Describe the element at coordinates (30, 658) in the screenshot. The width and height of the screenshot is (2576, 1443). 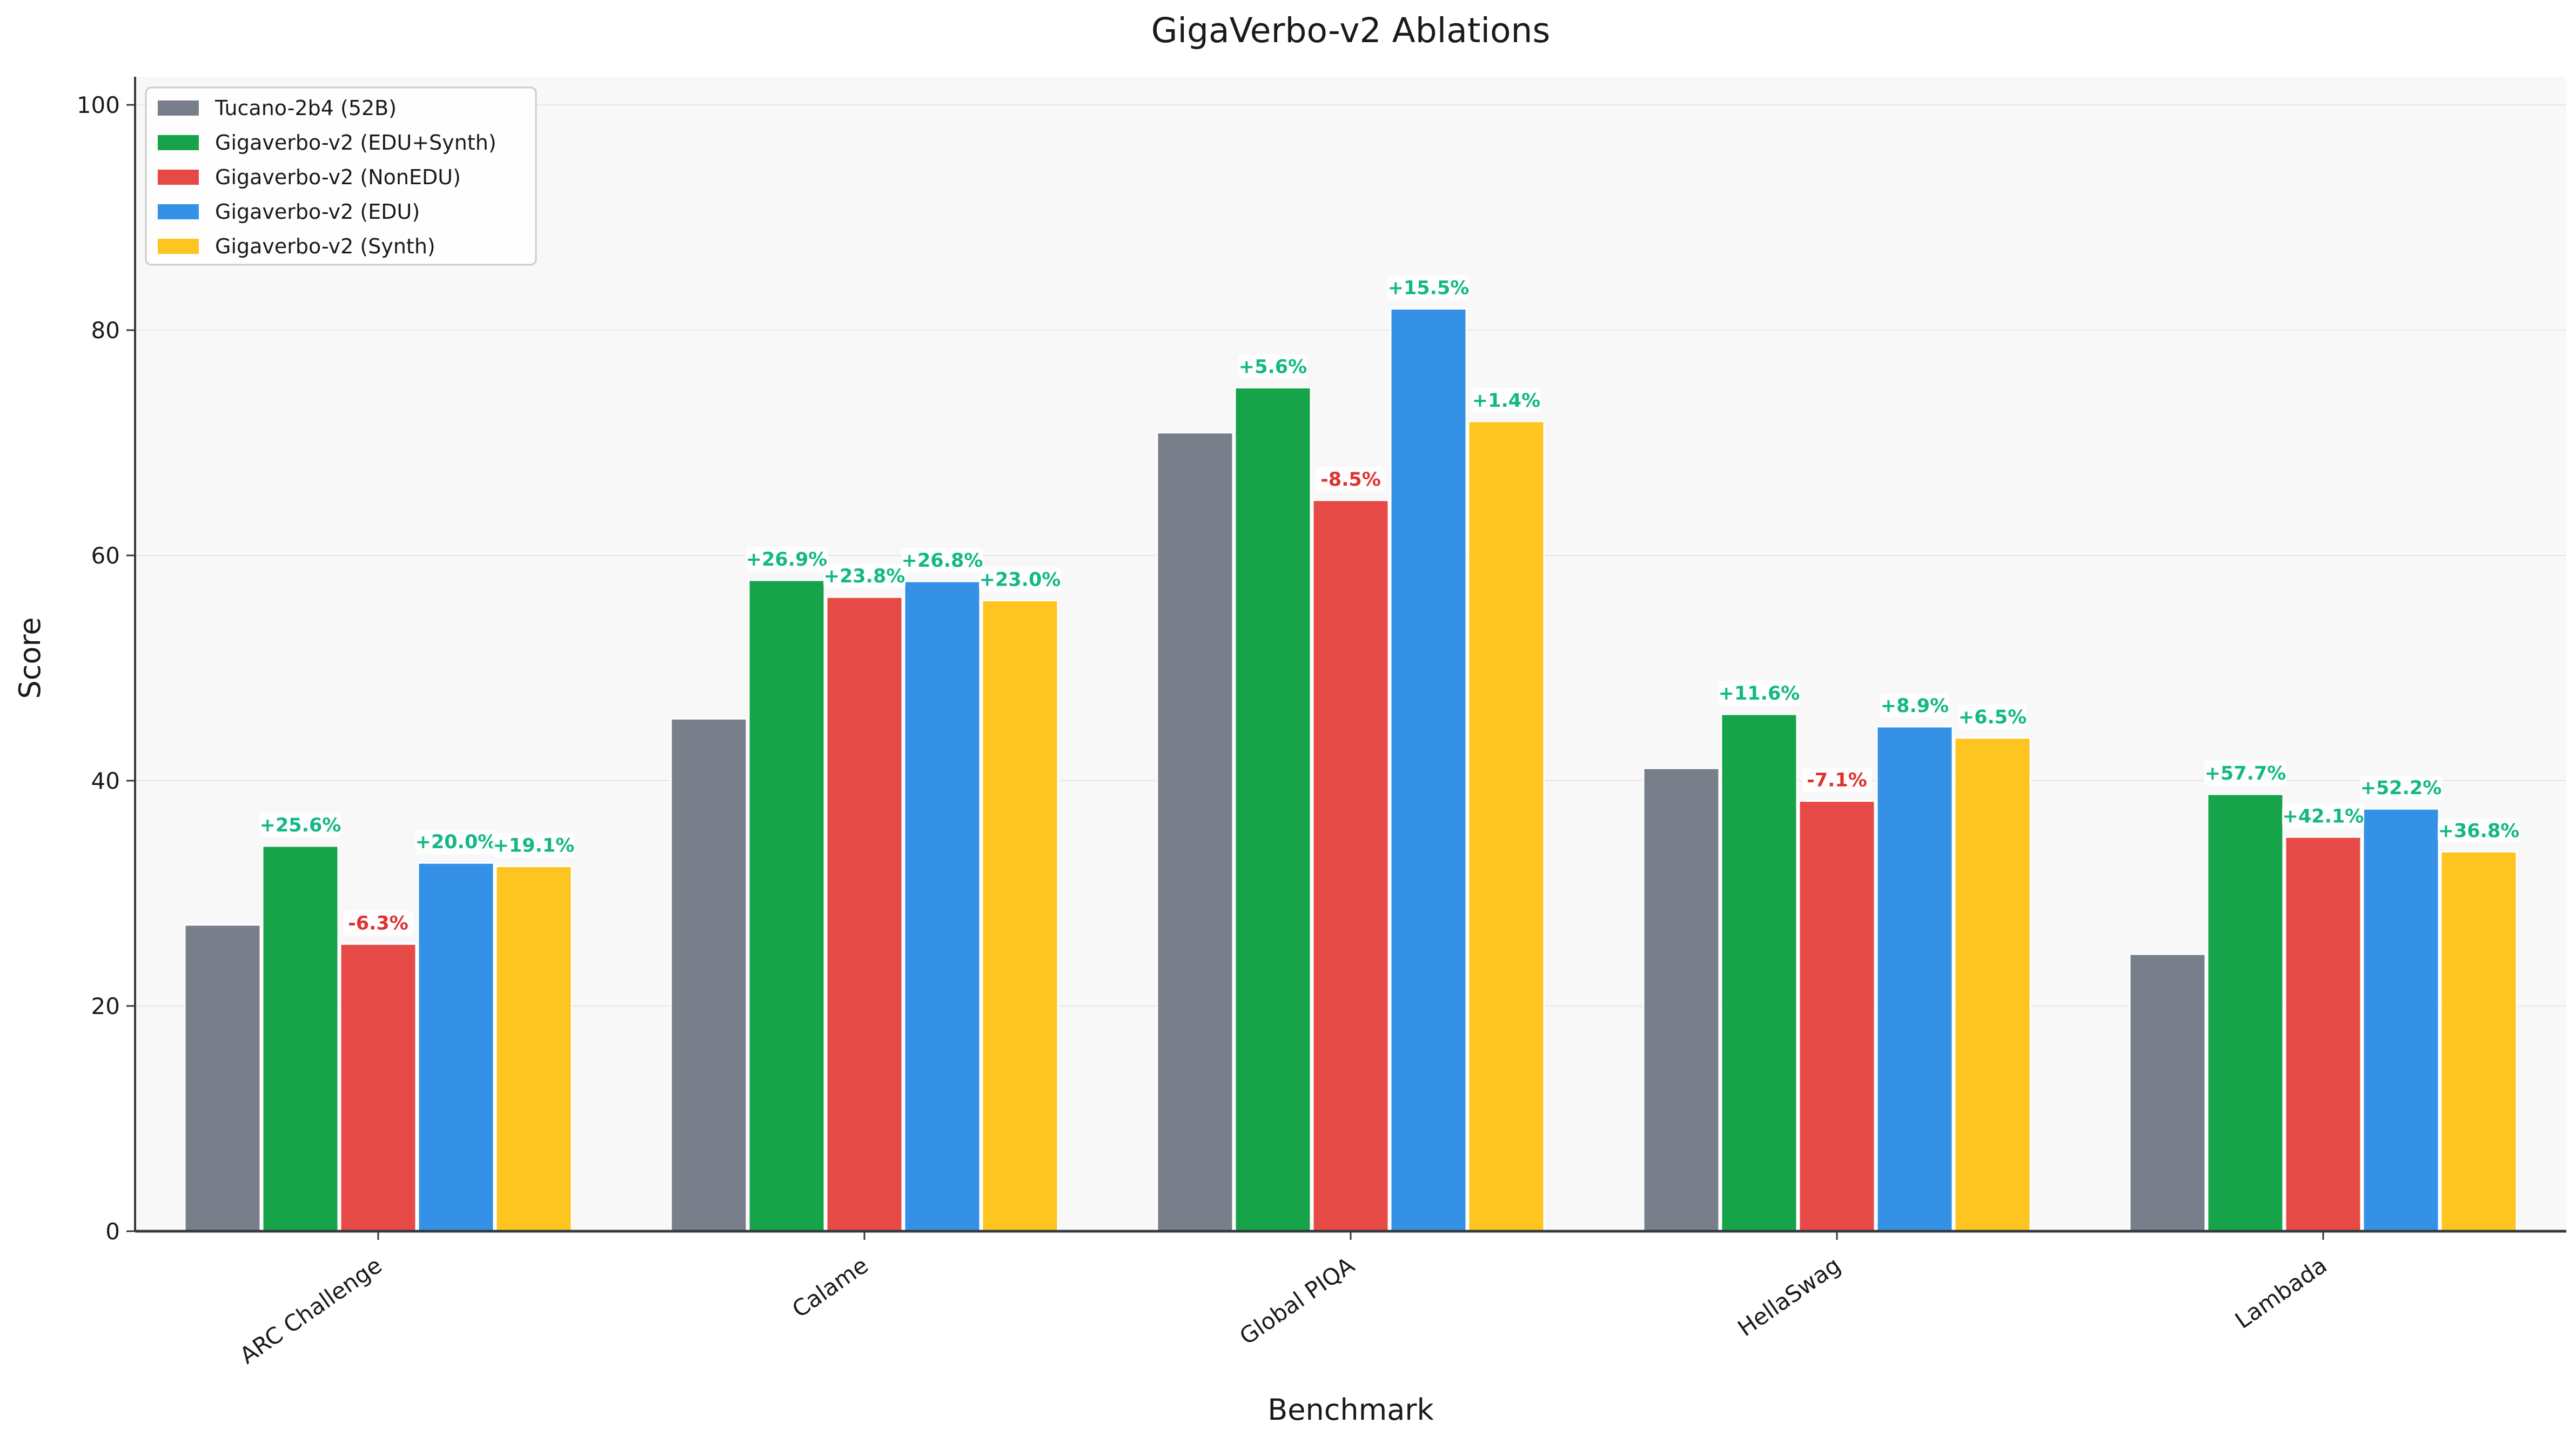
I see `y-axis-label: Score` at that location.